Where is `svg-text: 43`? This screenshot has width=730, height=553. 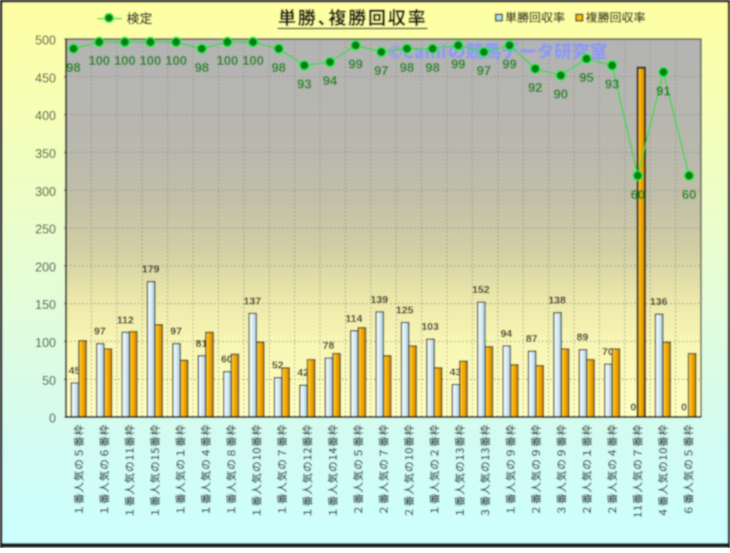
svg-text: 43 is located at coordinates (456, 373).